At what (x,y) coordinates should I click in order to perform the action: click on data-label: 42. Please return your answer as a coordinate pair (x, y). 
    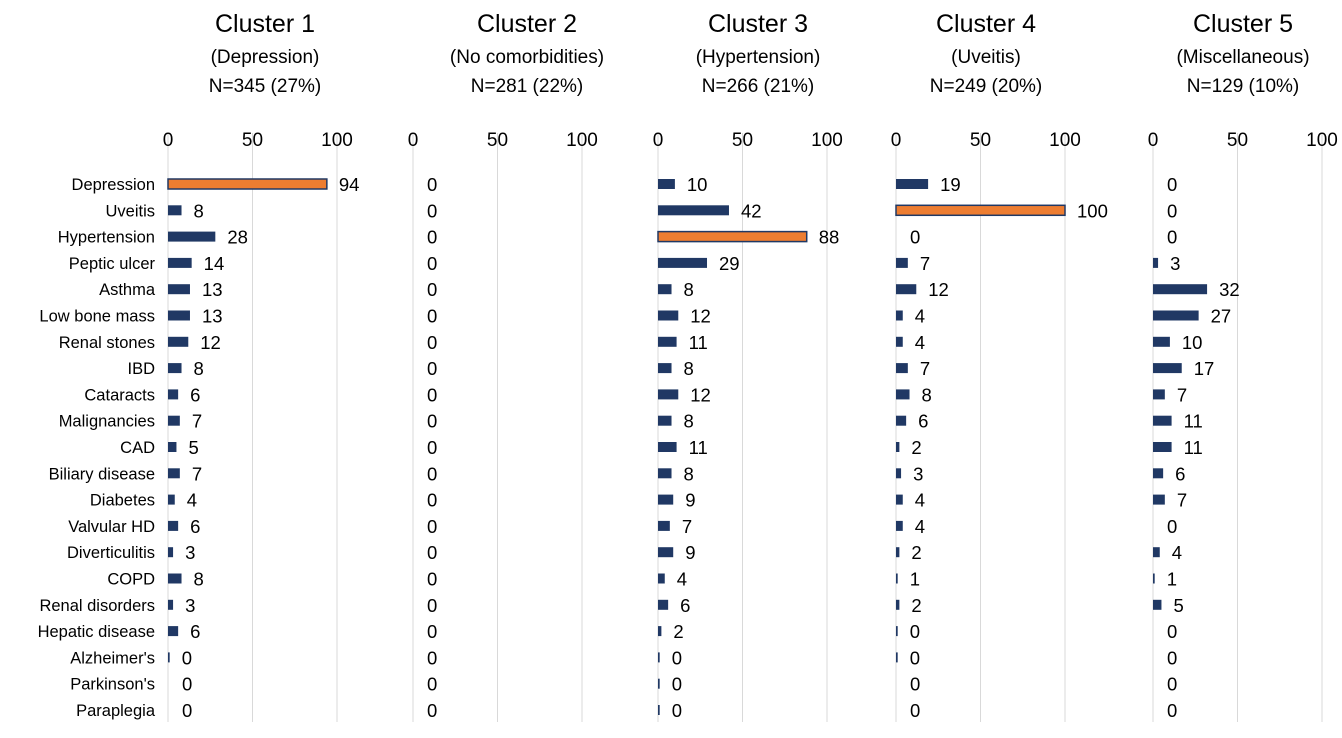
    Looking at the image, I should click on (751, 210).